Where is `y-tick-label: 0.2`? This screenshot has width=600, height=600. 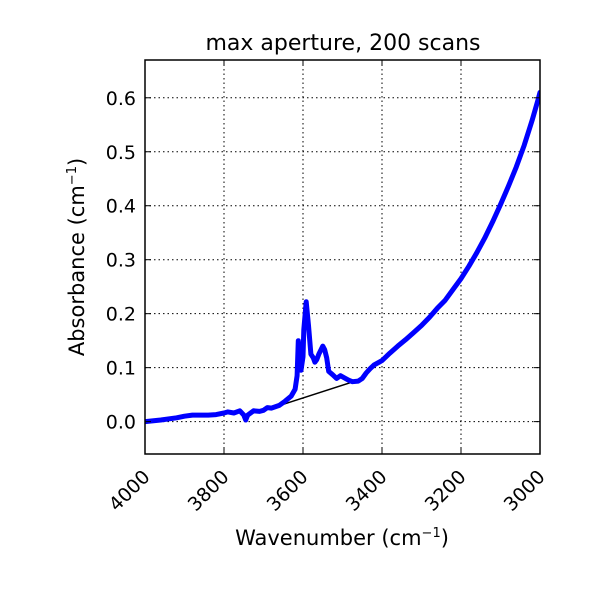 y-tick-label: 0.2 is located at coordinates (121, 315).